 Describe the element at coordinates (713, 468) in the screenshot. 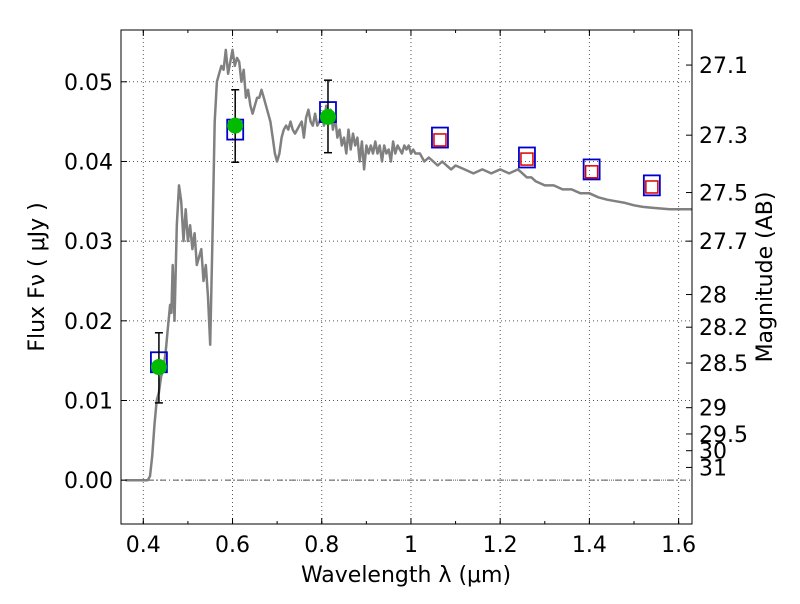

I see `magnitude-tick-label: 31` at that location.